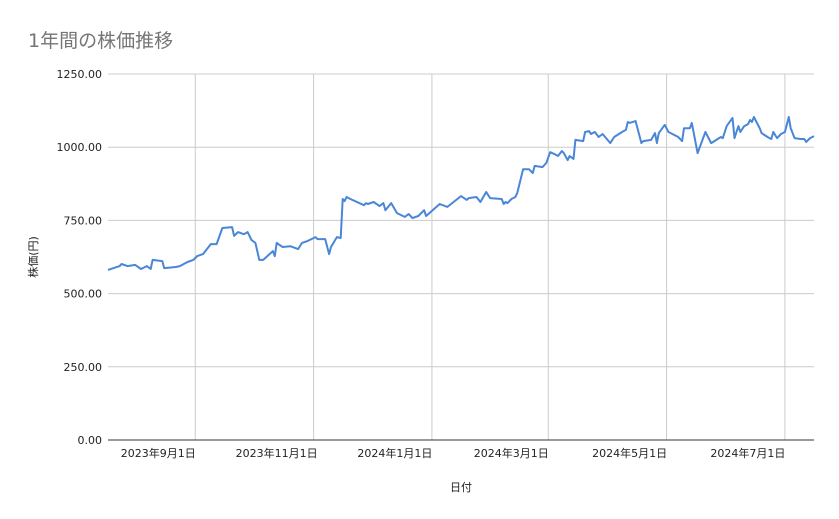 The width and height of the screenshot is (839, 519). I want to click on x-axis-label: 日付, so click(461, 487).